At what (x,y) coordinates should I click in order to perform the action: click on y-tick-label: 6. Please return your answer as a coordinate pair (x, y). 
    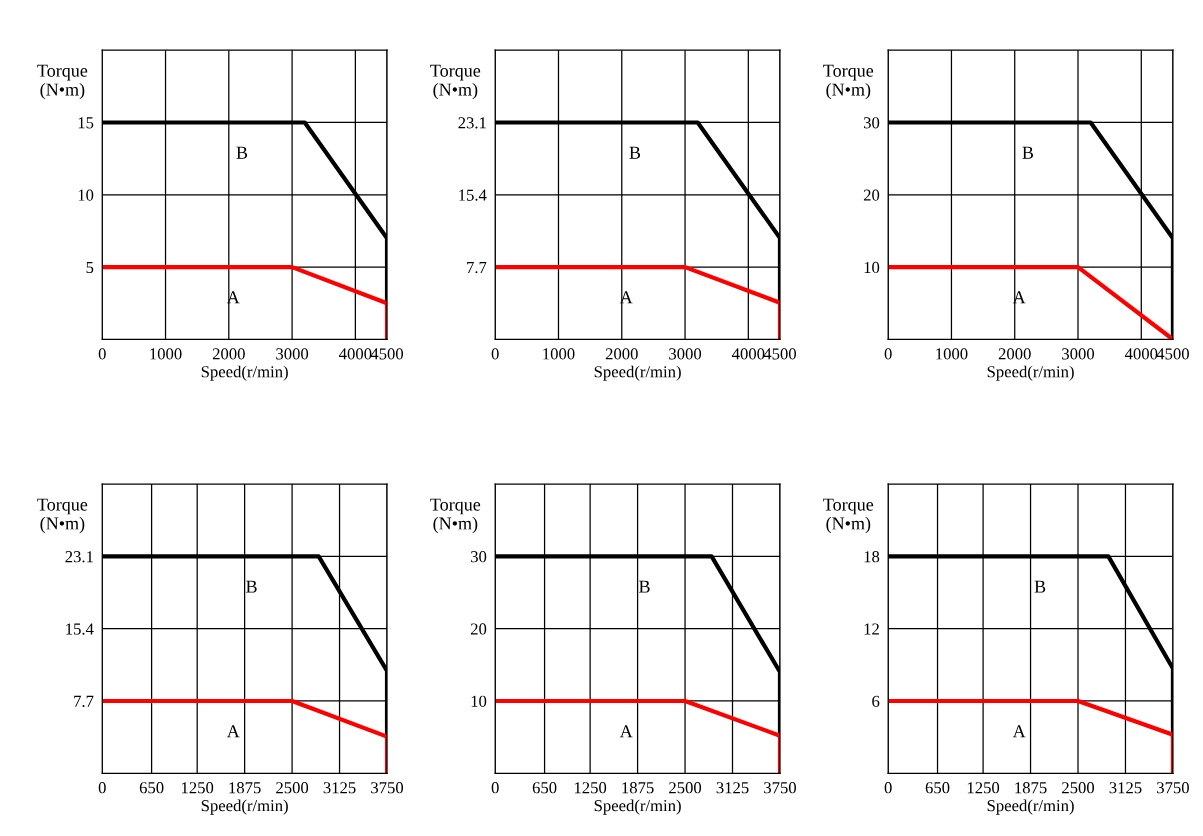
    Looking at the image, I should click on (876, 701).